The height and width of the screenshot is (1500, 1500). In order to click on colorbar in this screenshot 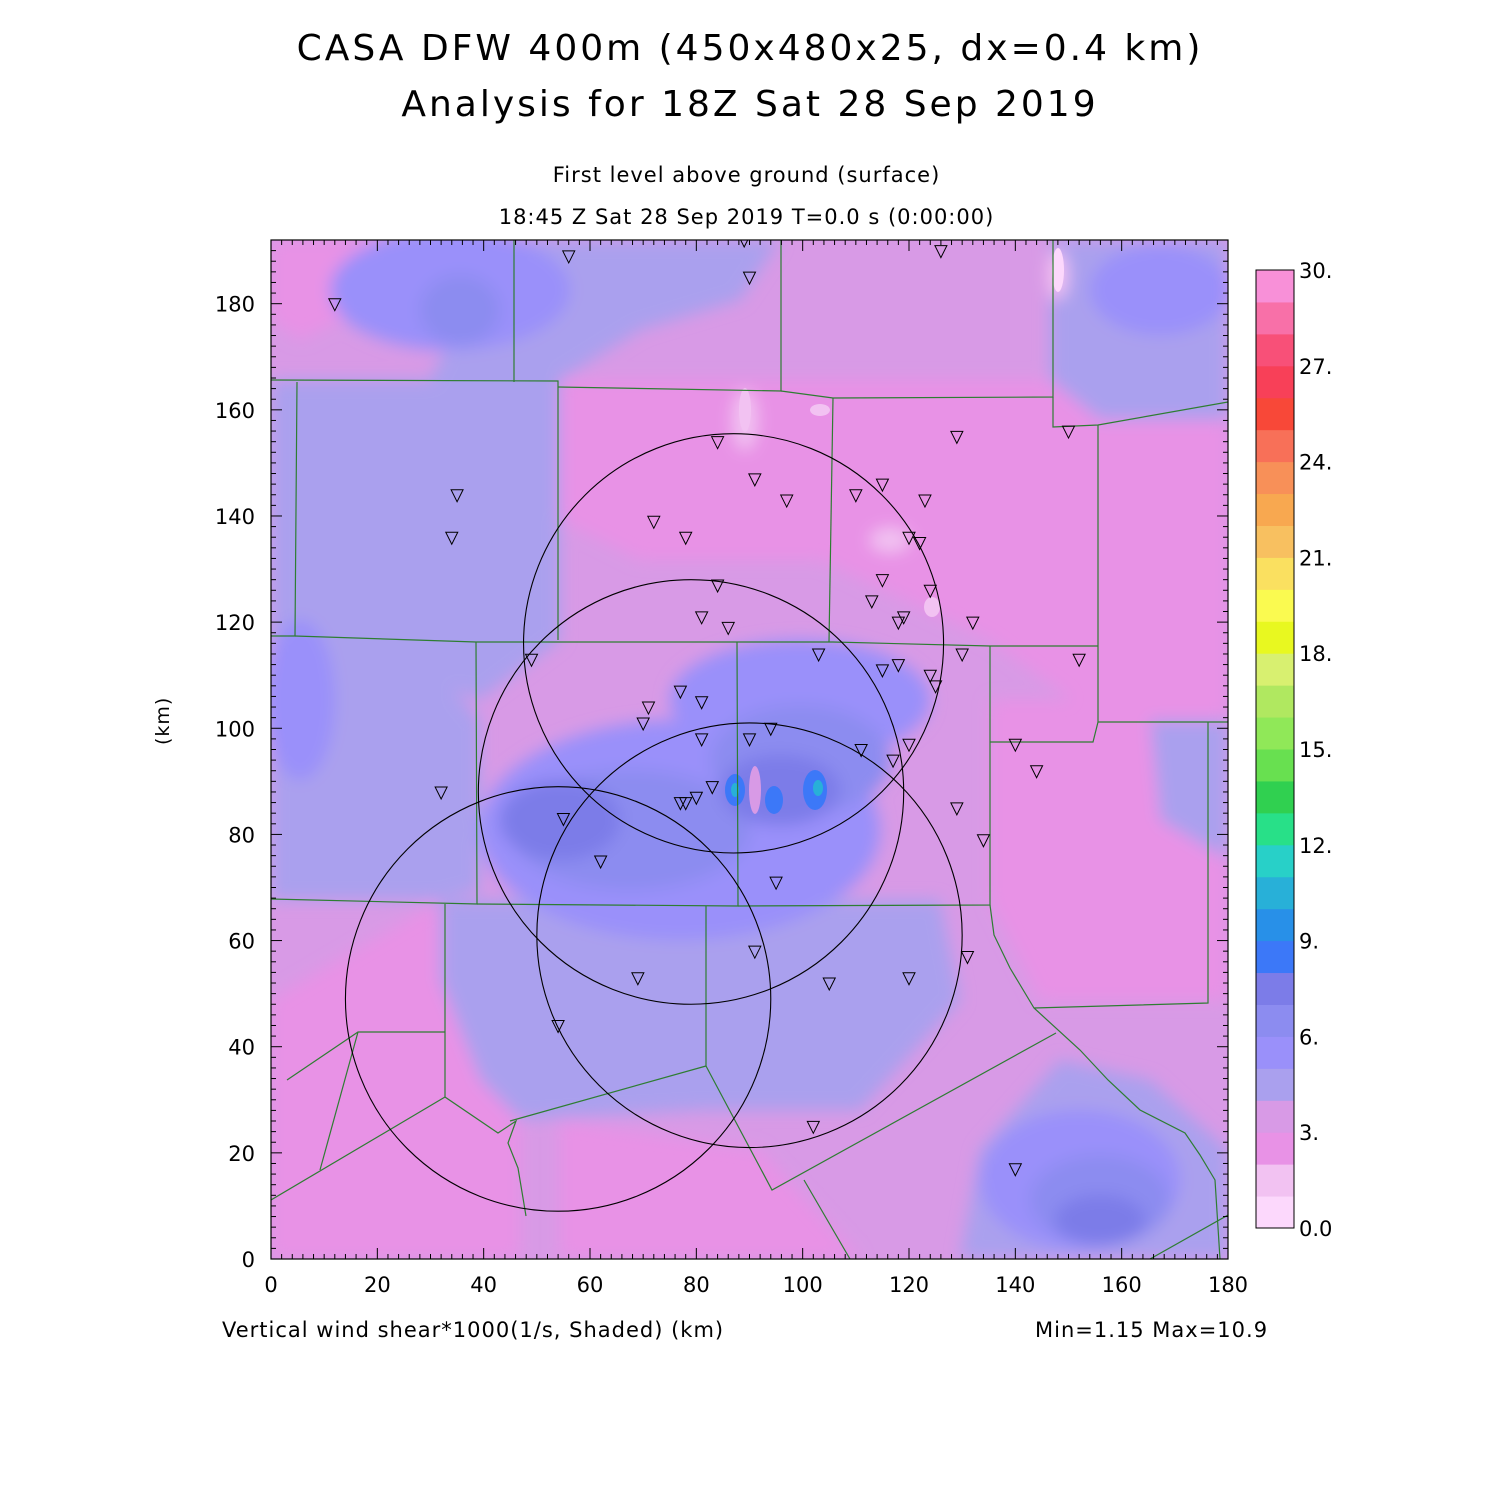, I will do `click(1275, 749)`.